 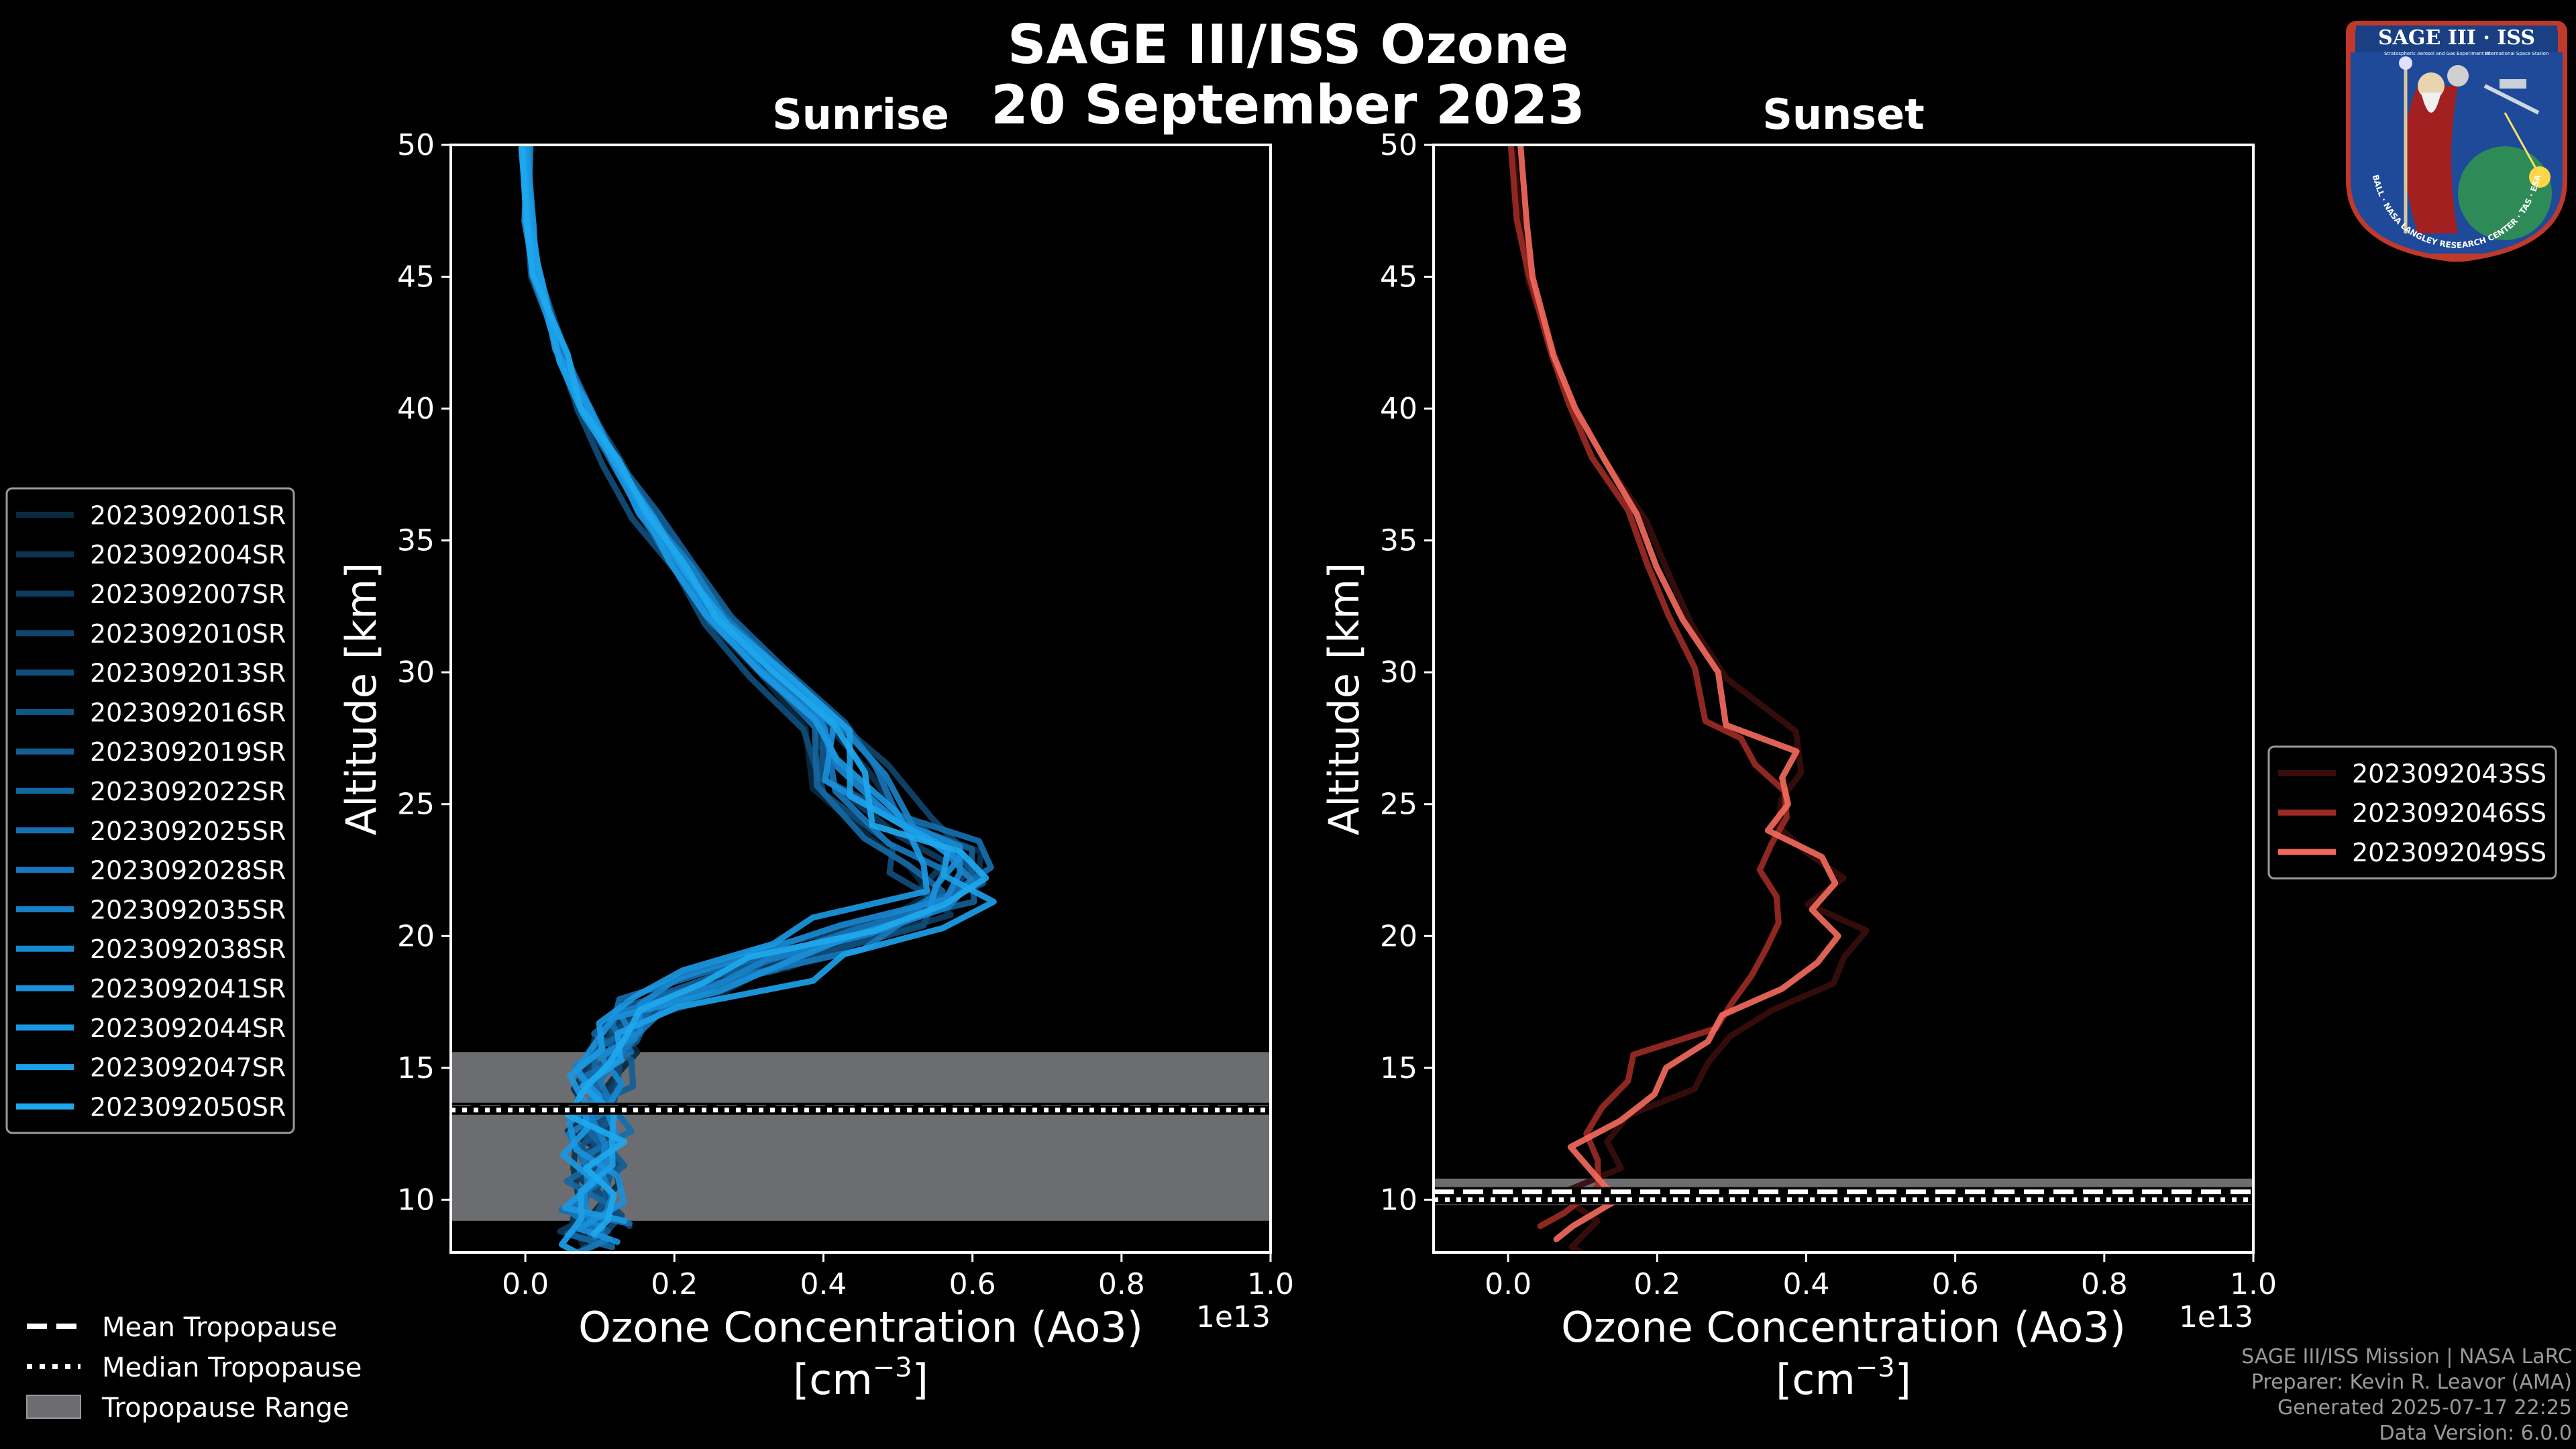 What do you see at coordinates (416, 145) in the screenshot?
I see `sunrise-ytick-label: 50` at bounding box center [416, 145].